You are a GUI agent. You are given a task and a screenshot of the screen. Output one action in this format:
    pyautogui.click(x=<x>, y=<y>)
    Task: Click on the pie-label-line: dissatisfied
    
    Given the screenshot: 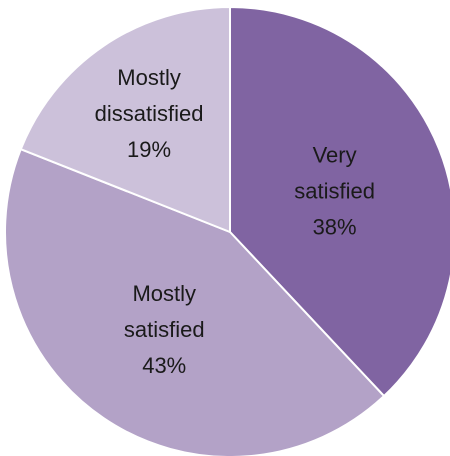 What is the action you would take?
    pyautogui.click(x=149, y=113)
    